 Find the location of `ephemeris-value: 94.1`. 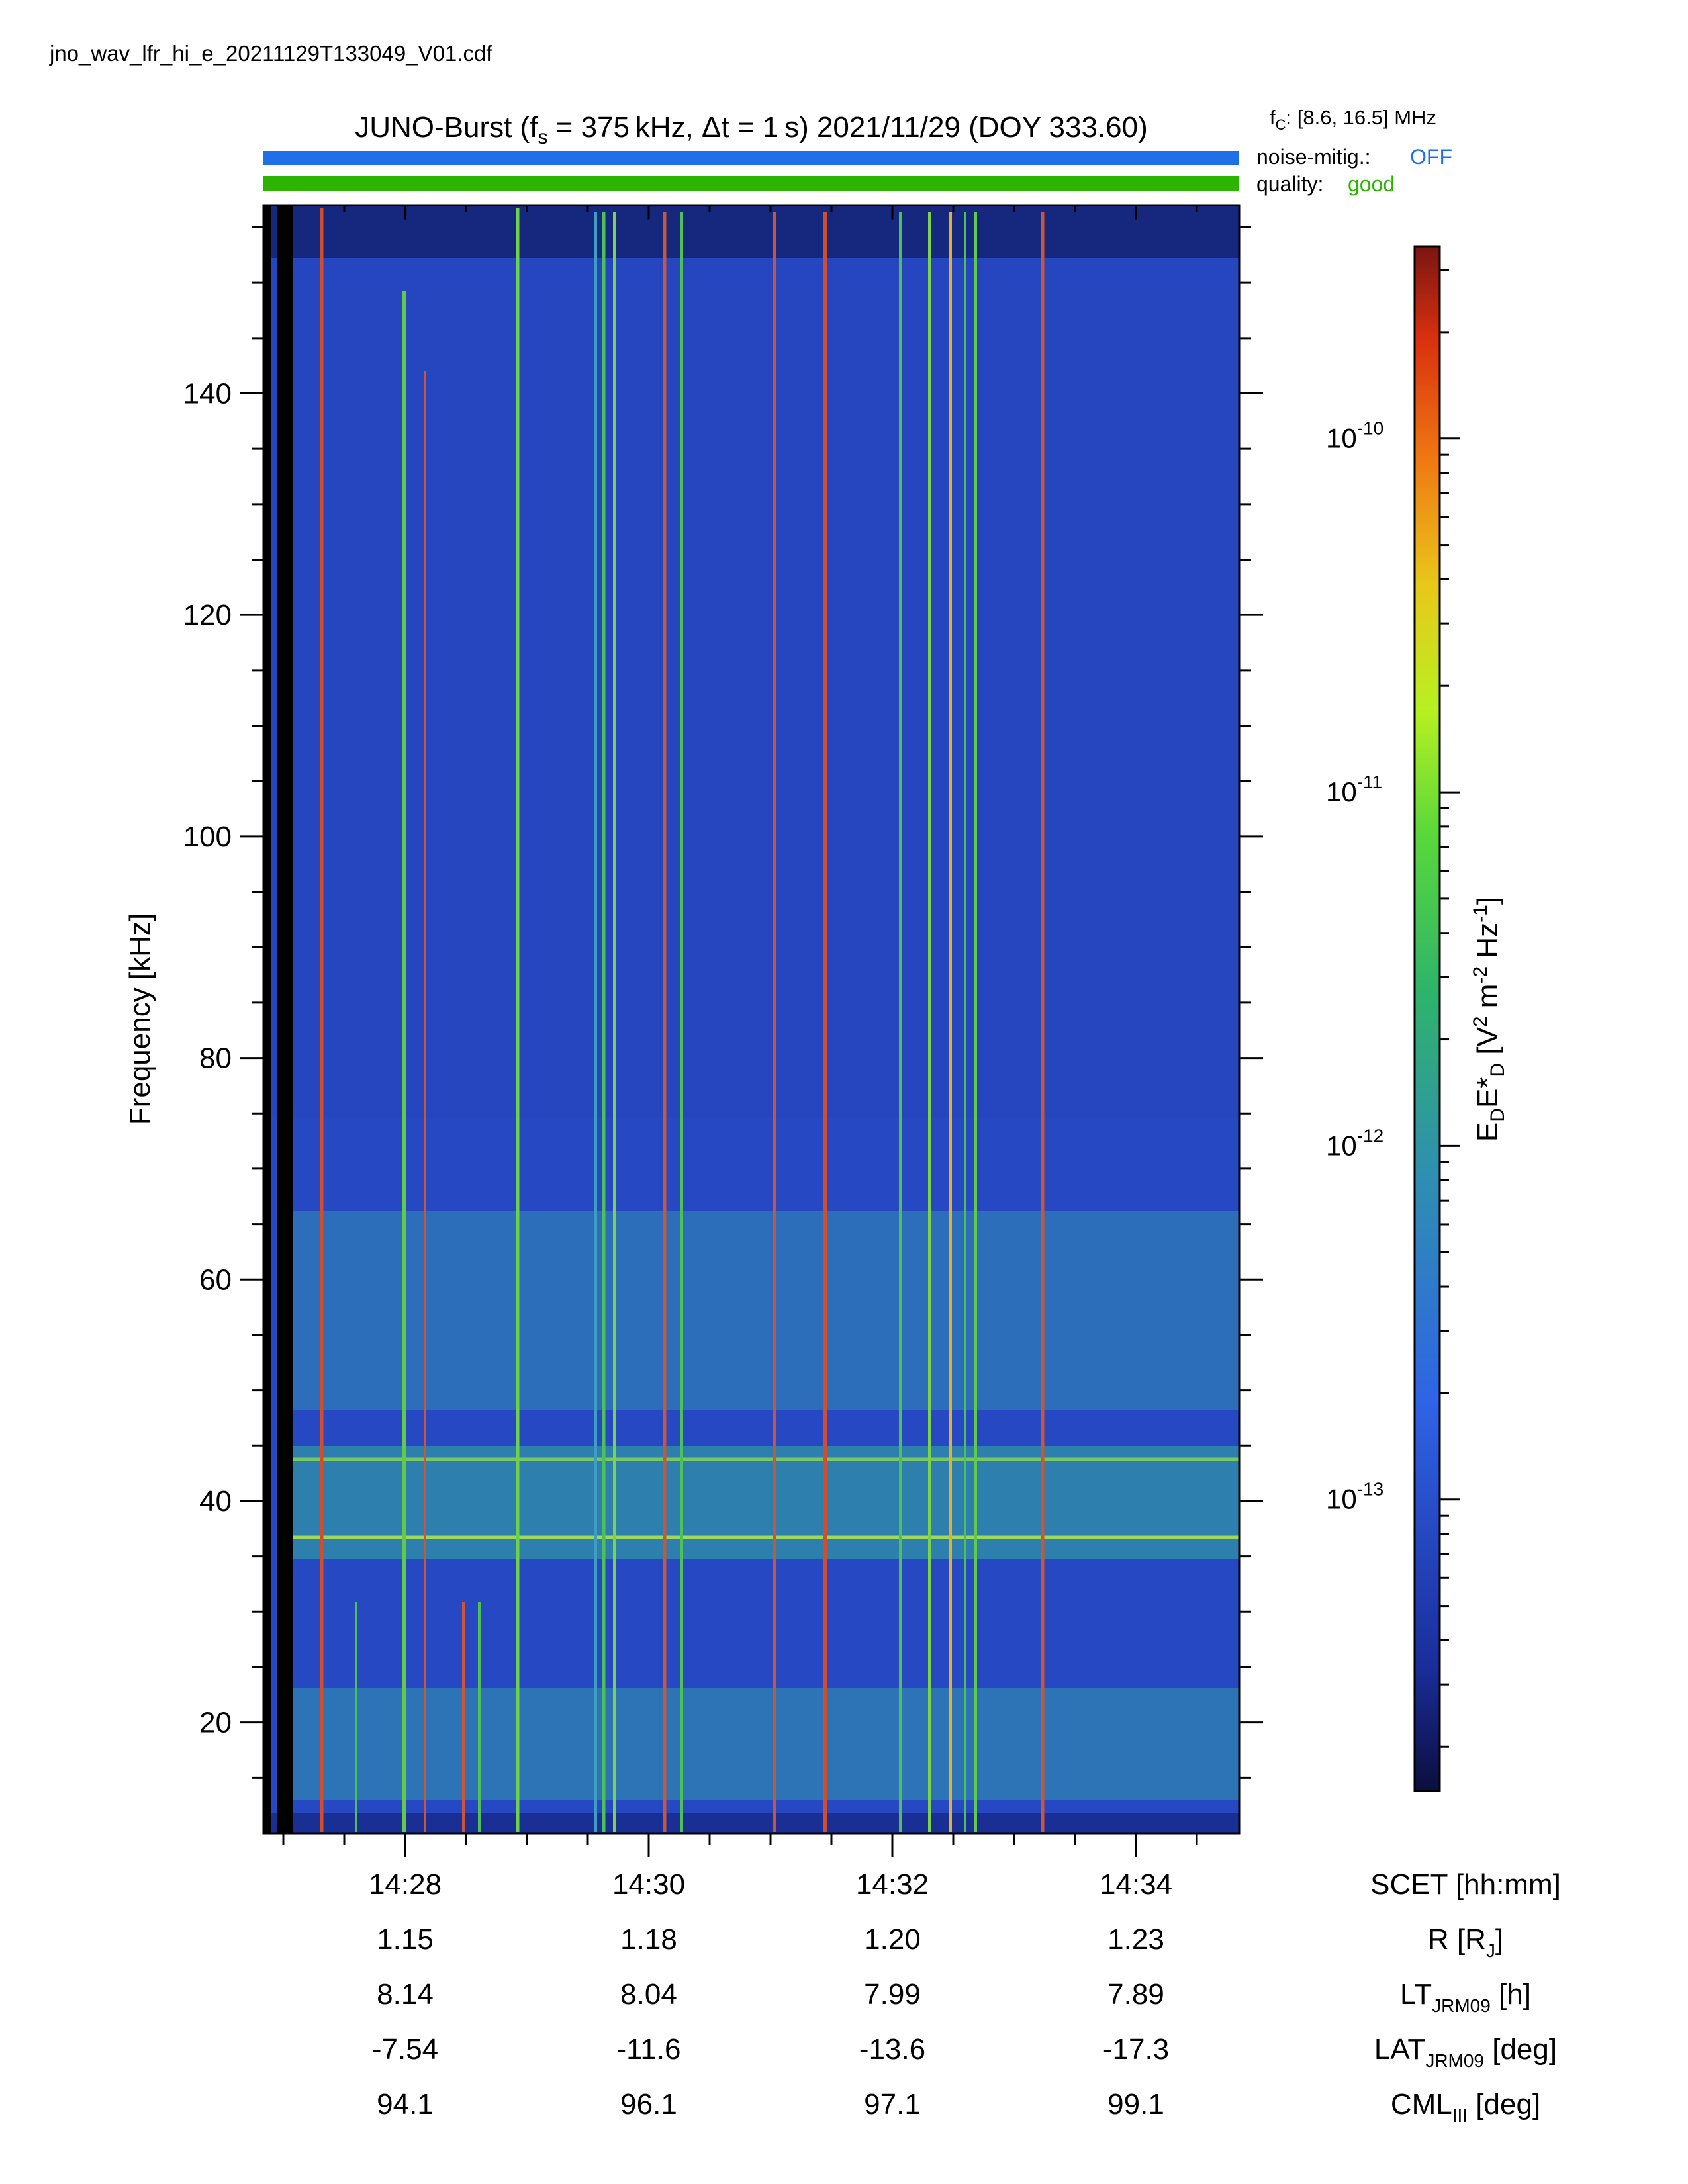

ephemeris-value: 94.1 is located at coordinates (405, 2104).